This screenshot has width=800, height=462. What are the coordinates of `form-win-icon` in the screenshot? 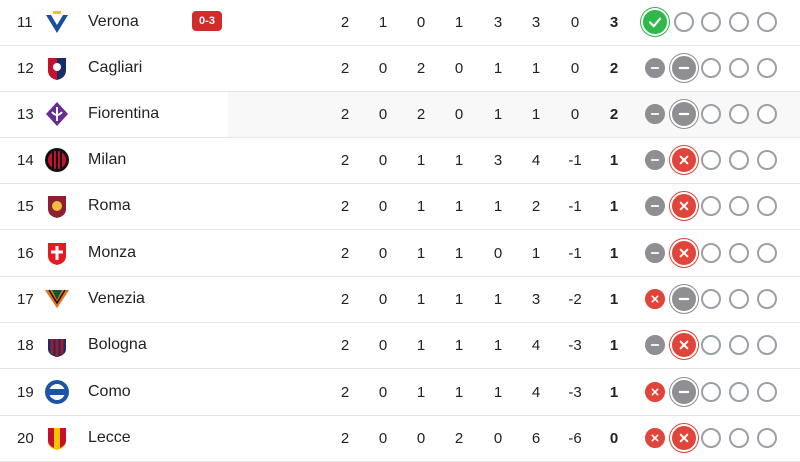 It's located at (655, 22).